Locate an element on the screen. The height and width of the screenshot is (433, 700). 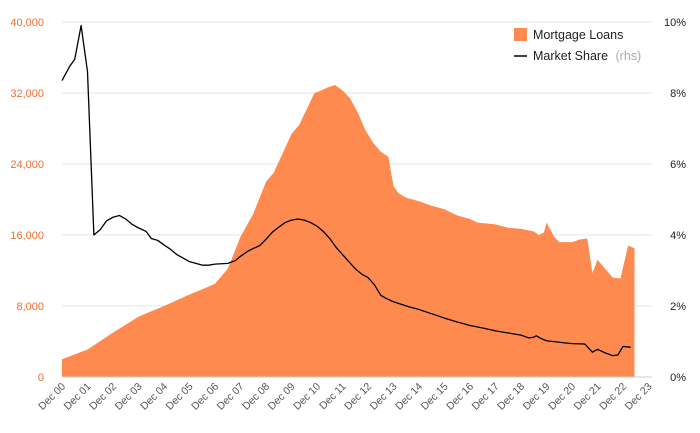
left-tick-label: 40,000 is located at coordinates (27, 23).